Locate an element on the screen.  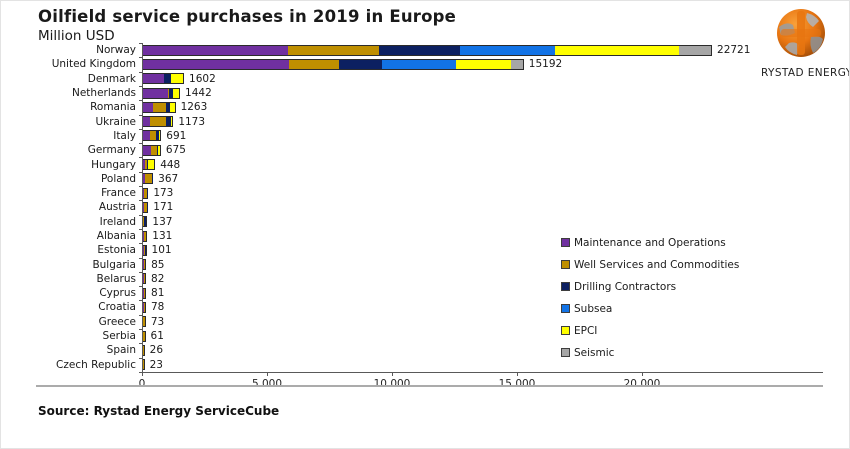
x-axis-tick-label: 10 000 is located at coordinates (392, 384).